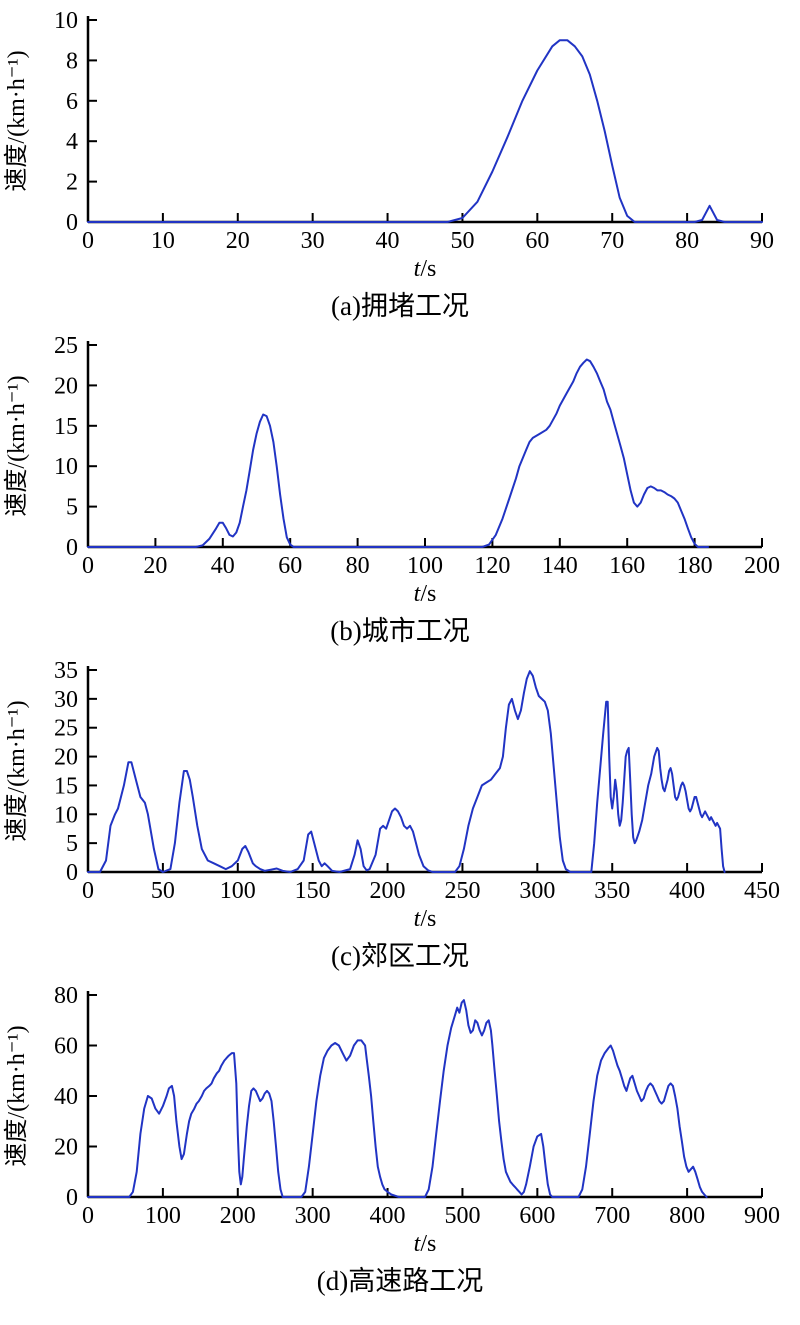 The height and width of the screenshot is (1325, 800). What do you see at coordinates (762, 891) in the screenshot?
I see `svg-text: 450` at bounding box center [762, 891].